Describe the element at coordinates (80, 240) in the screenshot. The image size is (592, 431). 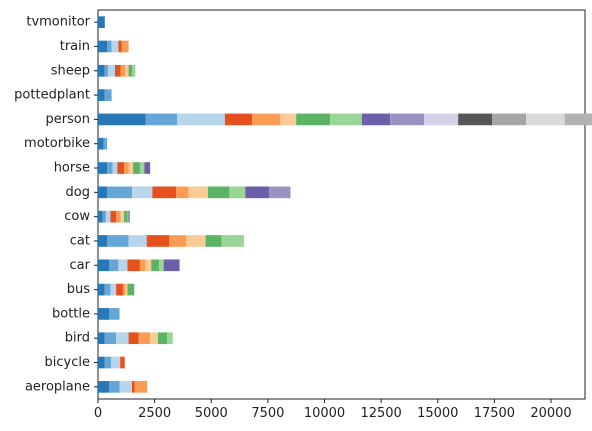
I see `y-tick-label-cat: cat` at that location.